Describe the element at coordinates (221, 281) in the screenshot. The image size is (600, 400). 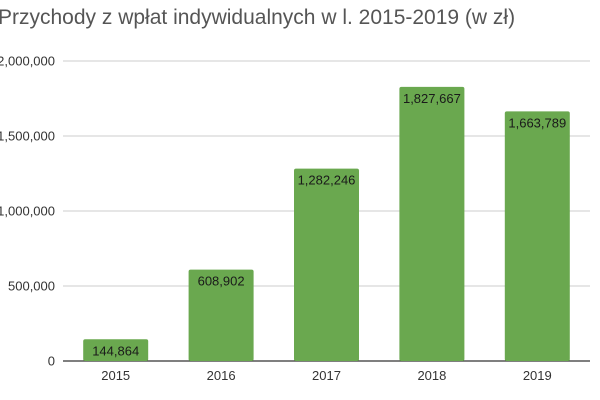
I see `data-label: 608,902` at that location.